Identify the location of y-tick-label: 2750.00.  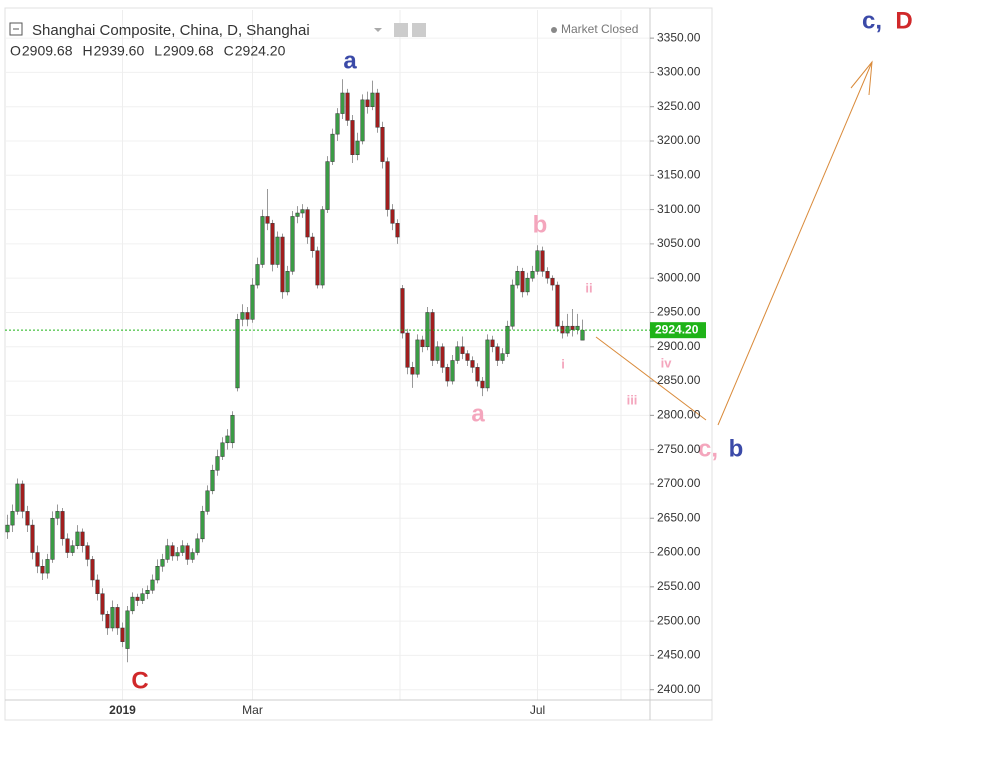
(679, 449).